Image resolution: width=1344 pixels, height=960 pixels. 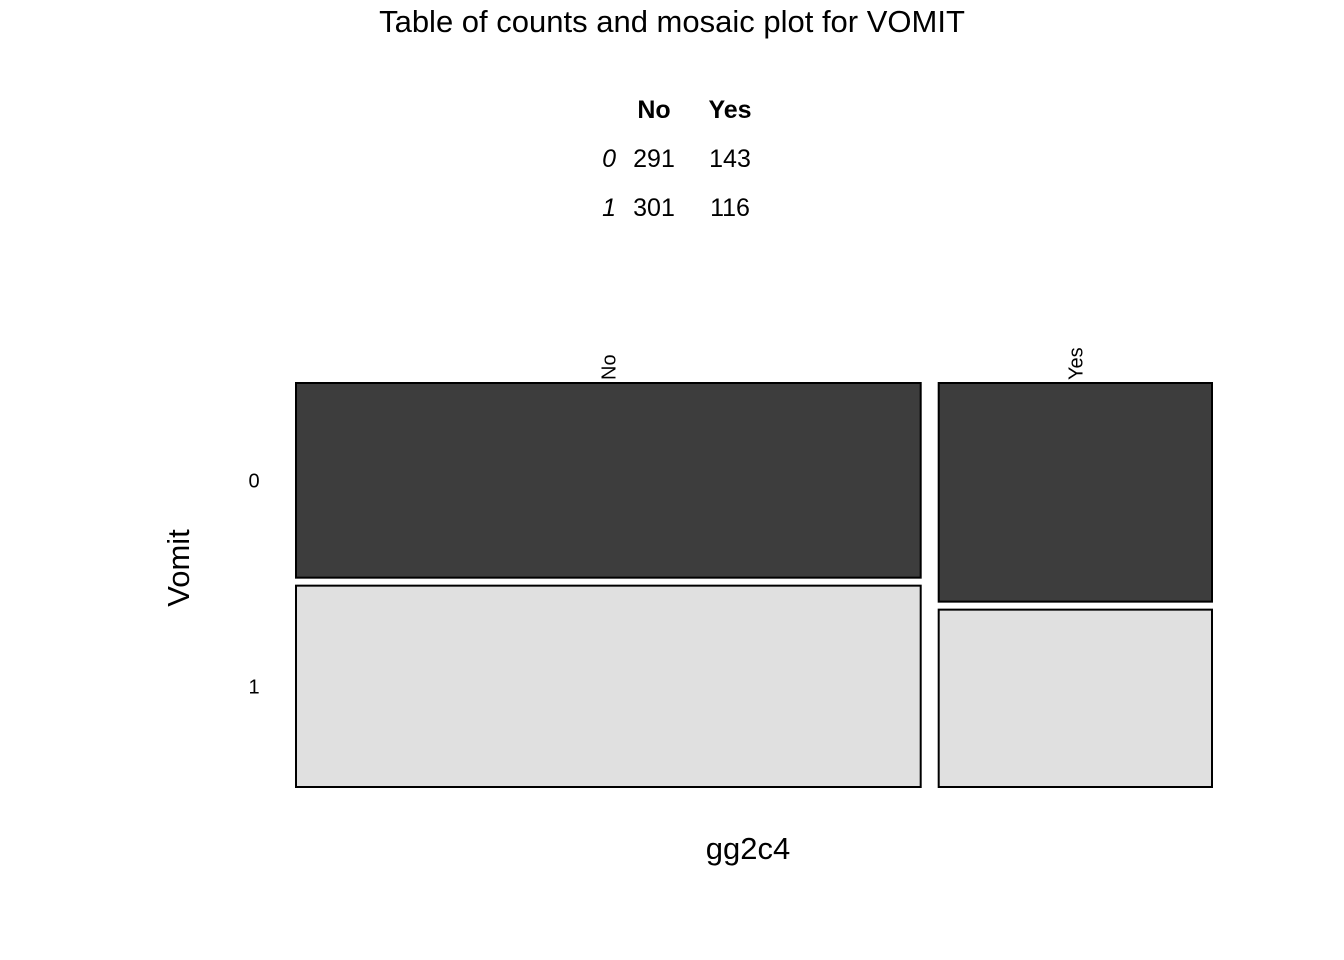 I want to click on y-tick-label: 0, so click(x=253, y=481).